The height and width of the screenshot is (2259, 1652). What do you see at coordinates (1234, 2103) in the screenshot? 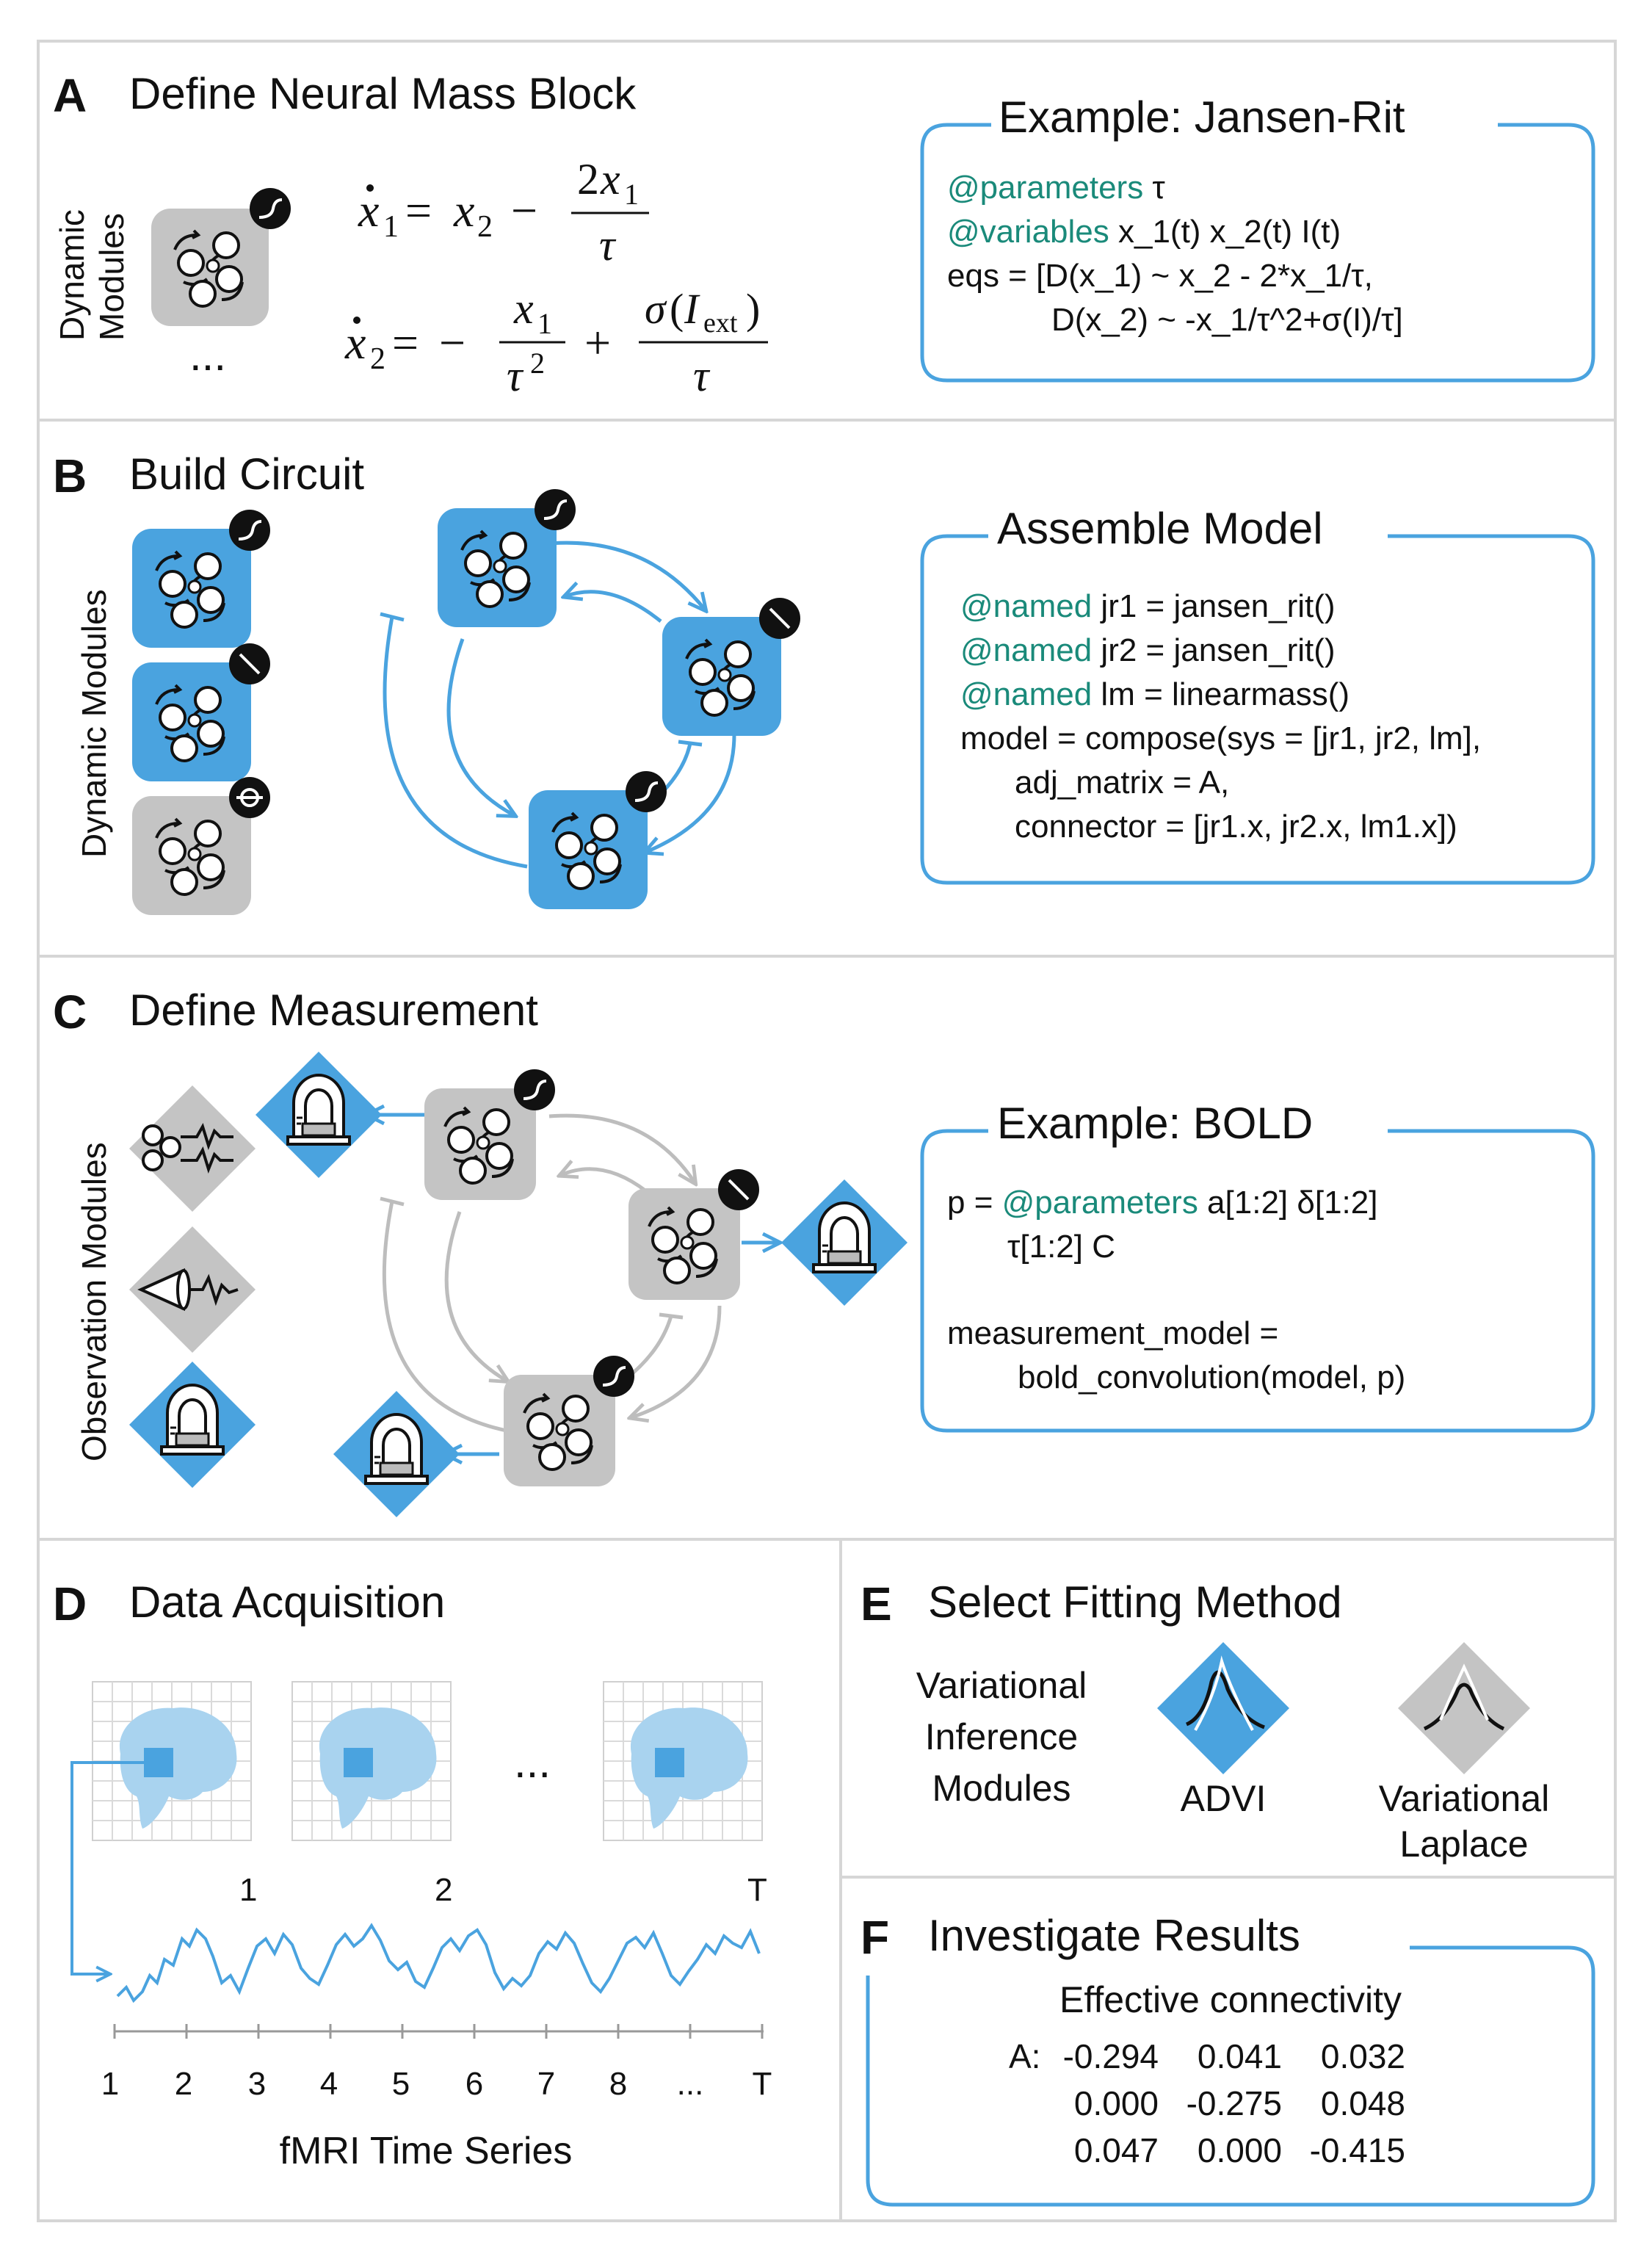
I see `matrix-cell: -0.275` at bounding box center [1234, 2103].